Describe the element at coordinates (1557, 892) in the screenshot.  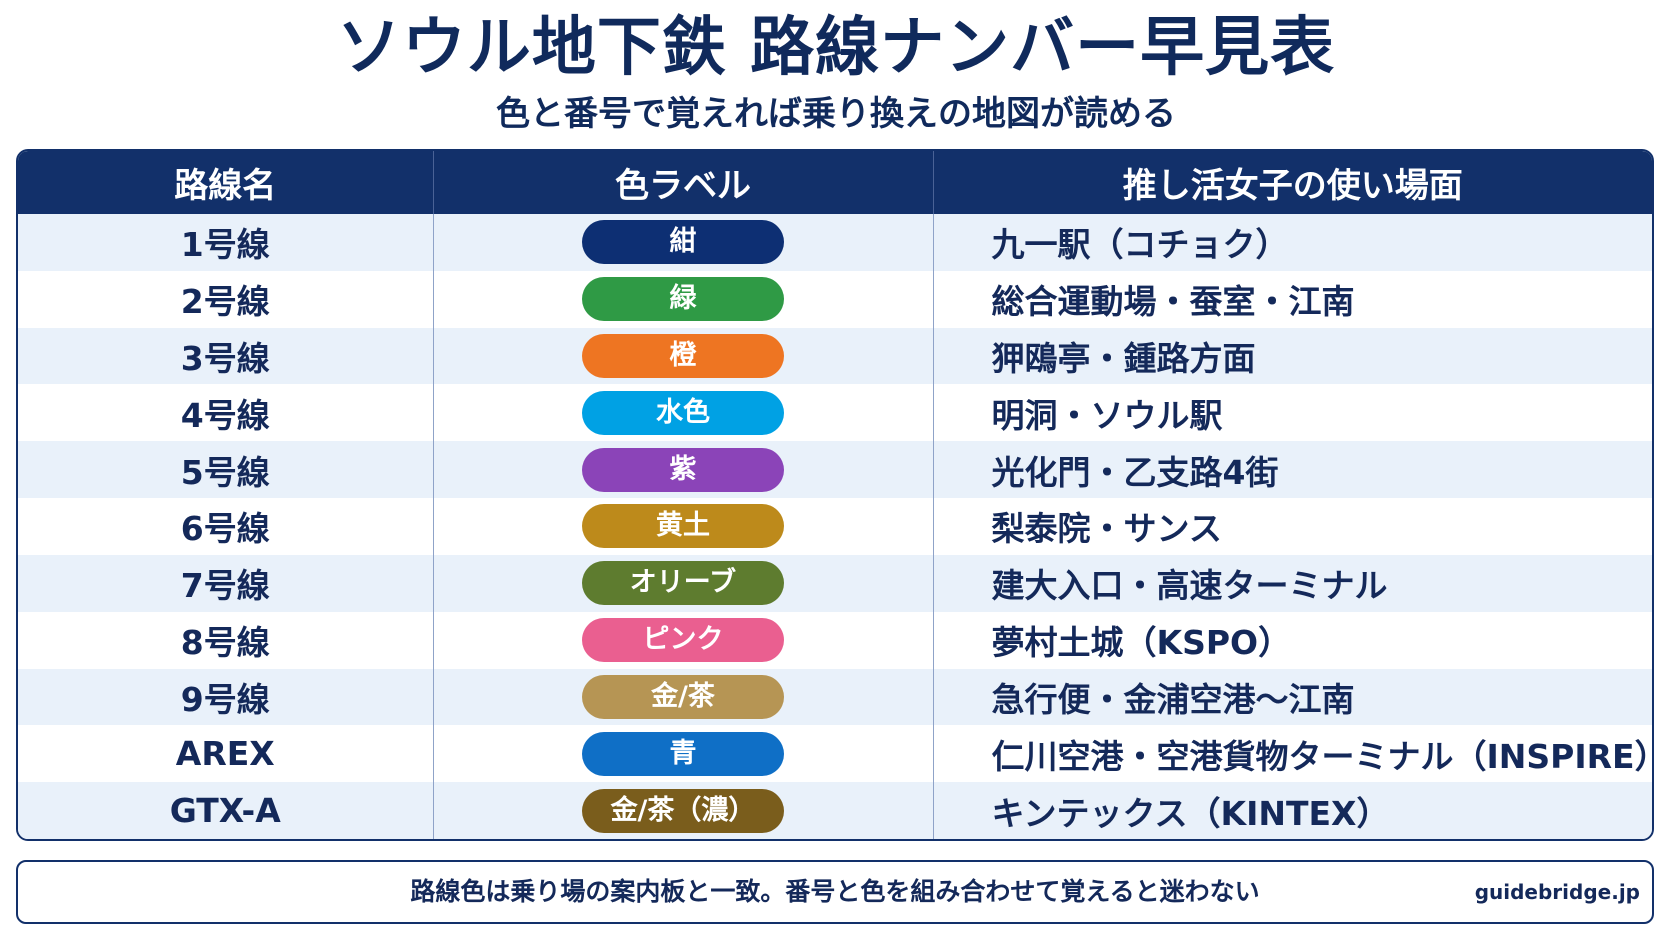
I see `footer-brand: guidebridge.jp` at that location.